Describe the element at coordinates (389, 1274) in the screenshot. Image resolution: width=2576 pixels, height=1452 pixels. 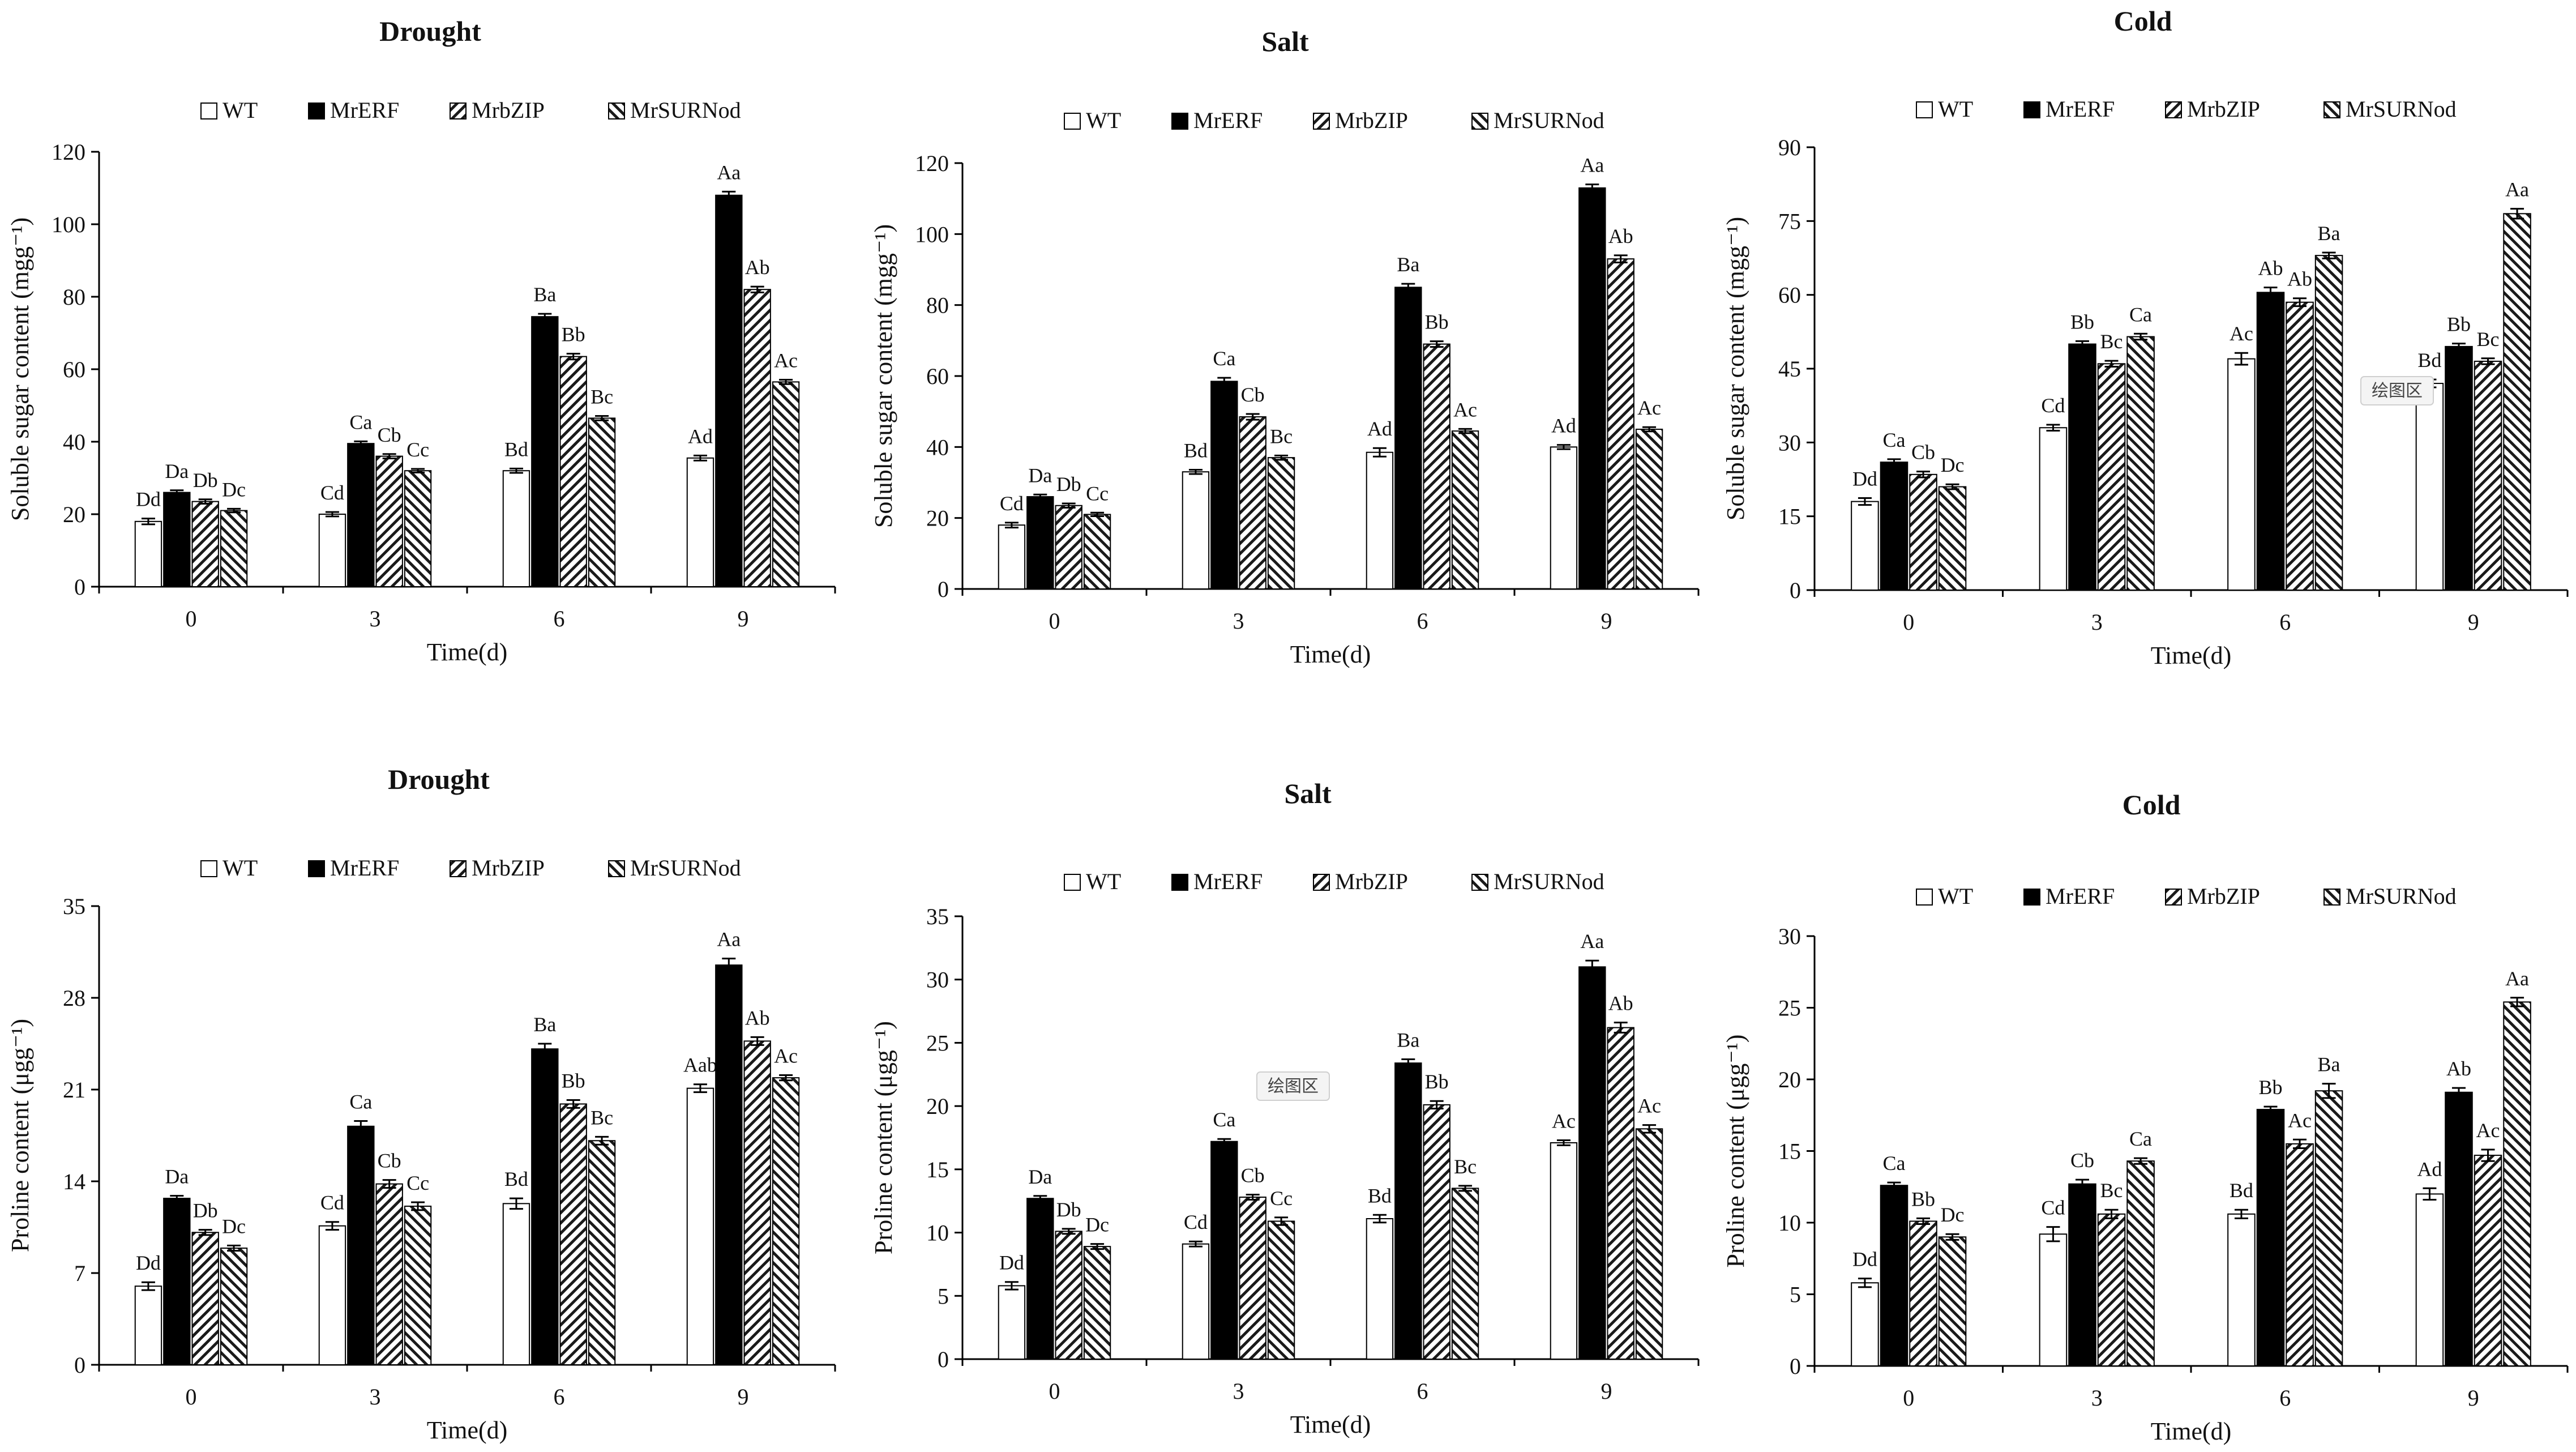
I see `bar-mrbzip-day3` at that location.